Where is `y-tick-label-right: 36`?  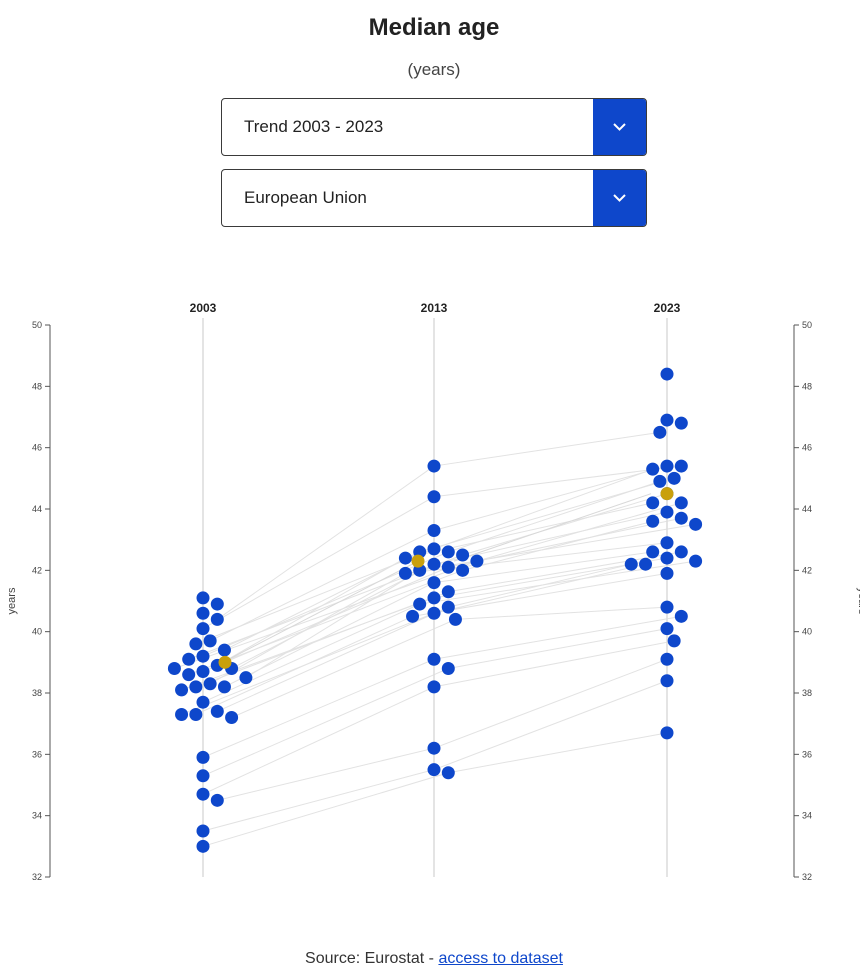 y-tick-label-right: 36 is located at coordinates (807, 754).